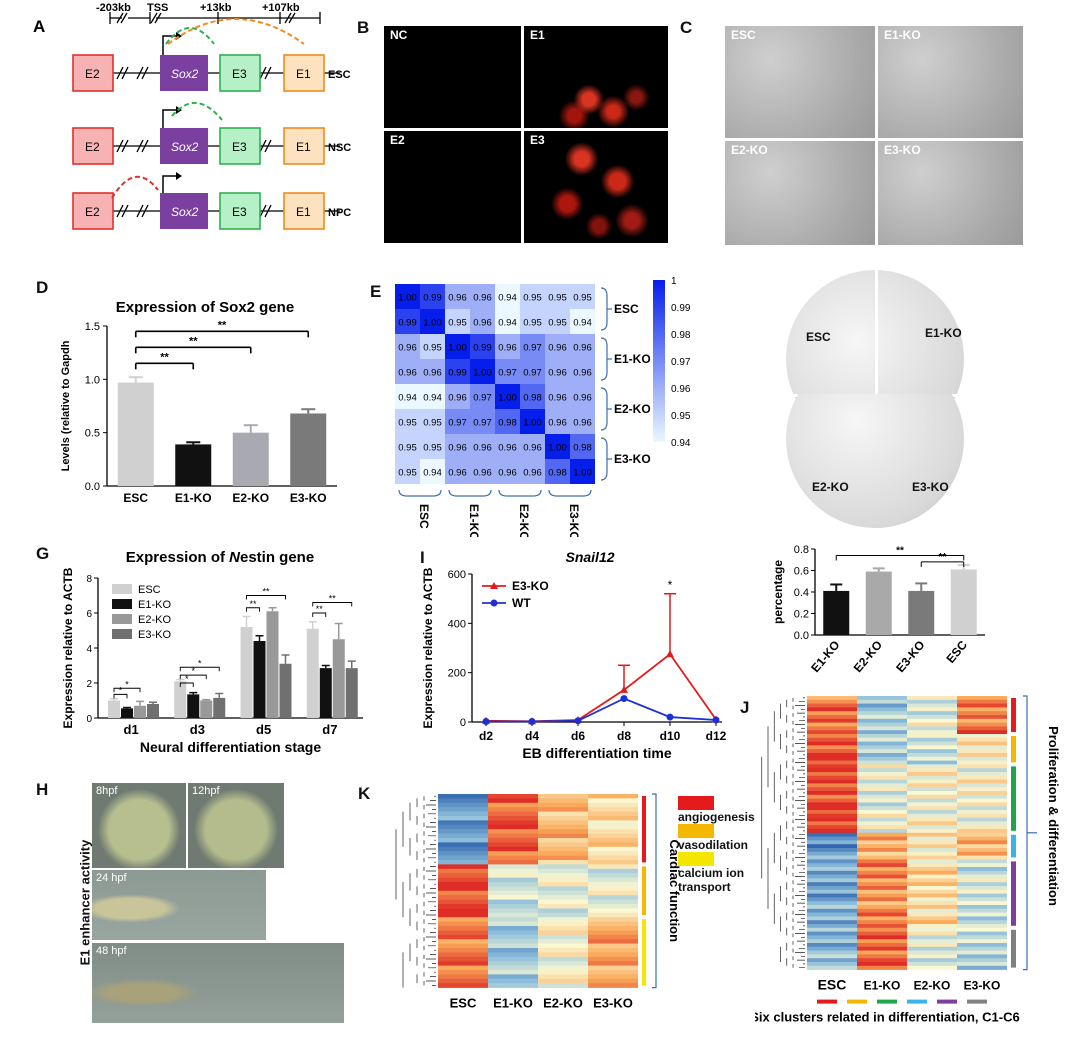  Describe the element at coordinates (432, 348) in the screenshot. I see `cell-value: 0.95` at that location.